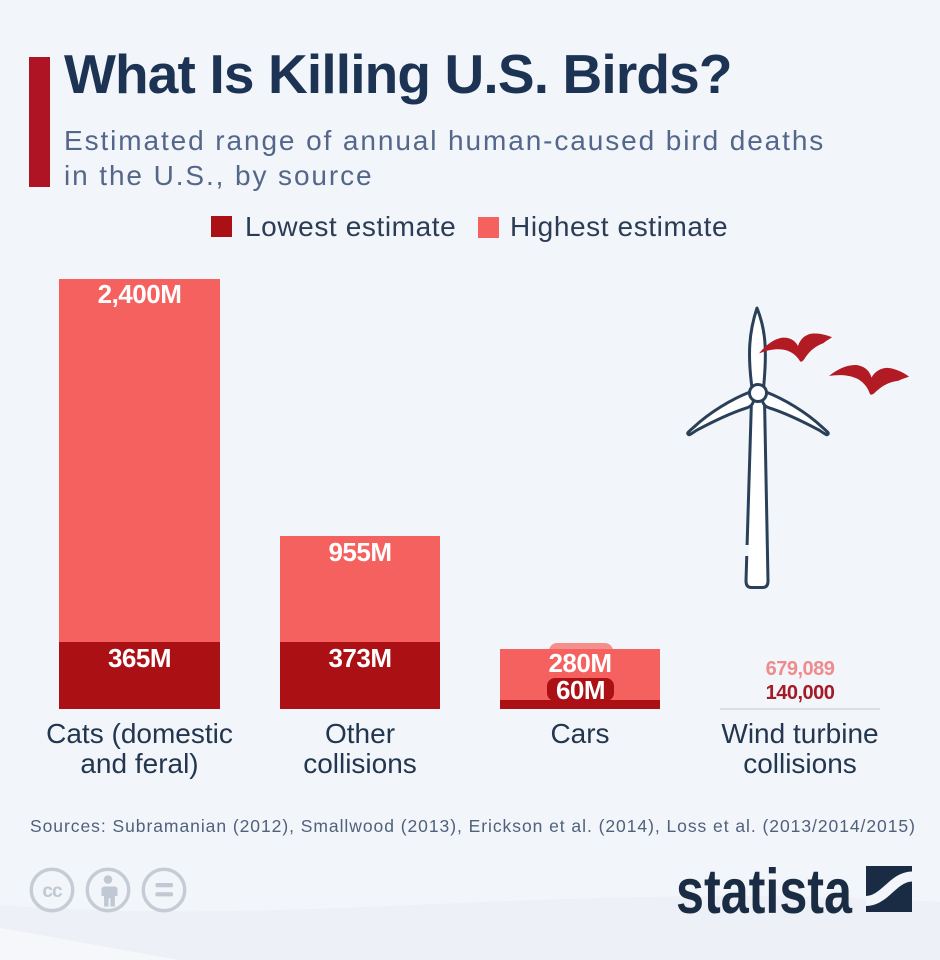 The height and width of the screenshot is (960, 940). Describe the element at coordinates (764, 891) in the screenshot. I see `svg-text: statista` at that location.